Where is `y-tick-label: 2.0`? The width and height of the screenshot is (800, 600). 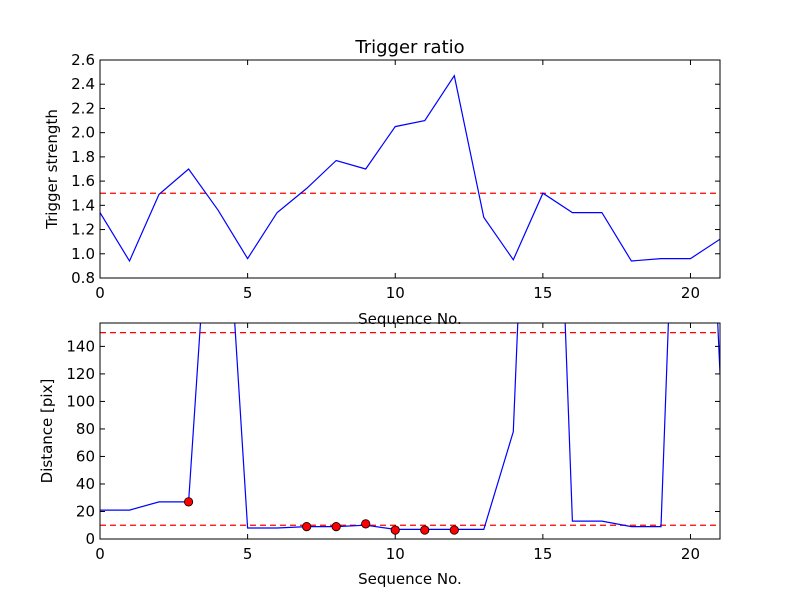 y-tick-label: 2.0 is located at coordinates (83, 133).